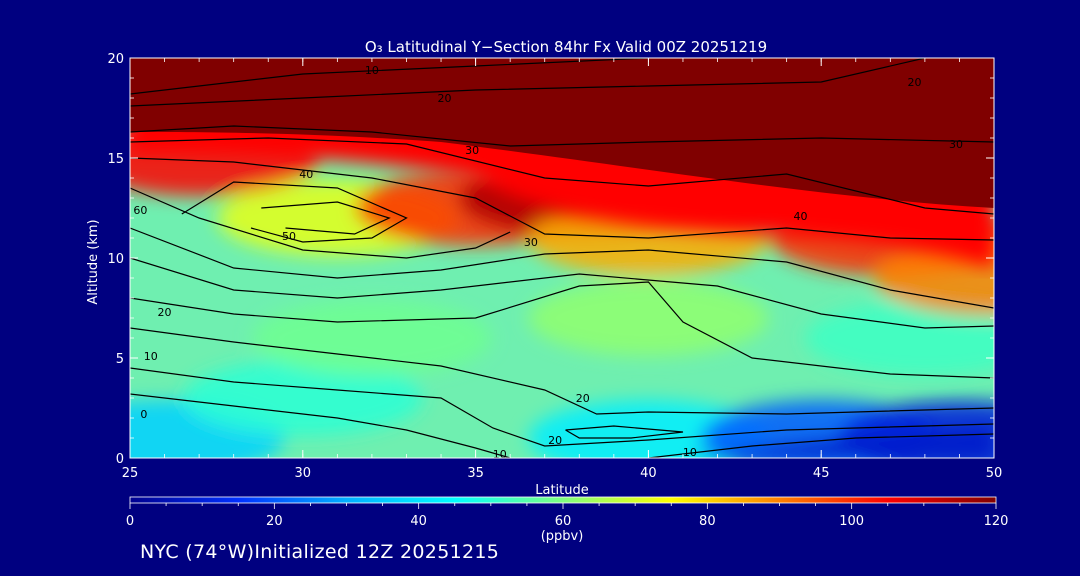  Describe the element at coordinates (418, 521) in the screenshot. I see `colorbar-tick-label-2: 40` at that location.